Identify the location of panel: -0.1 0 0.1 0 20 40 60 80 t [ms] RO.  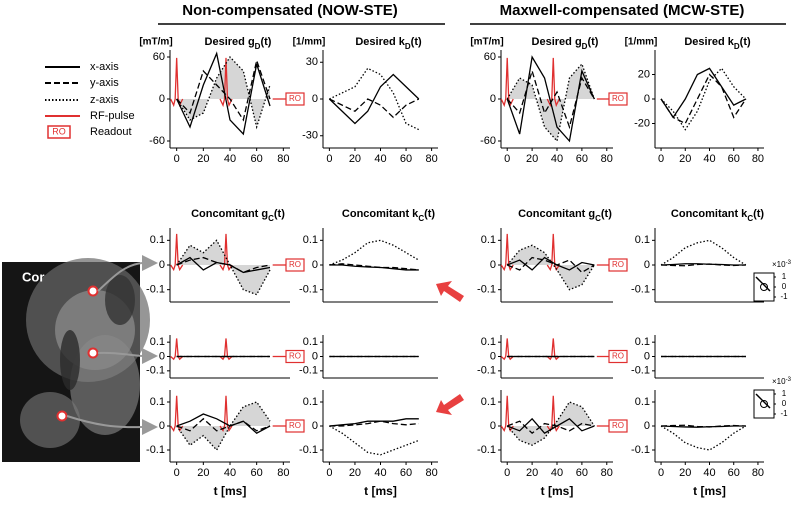
(552, 444).